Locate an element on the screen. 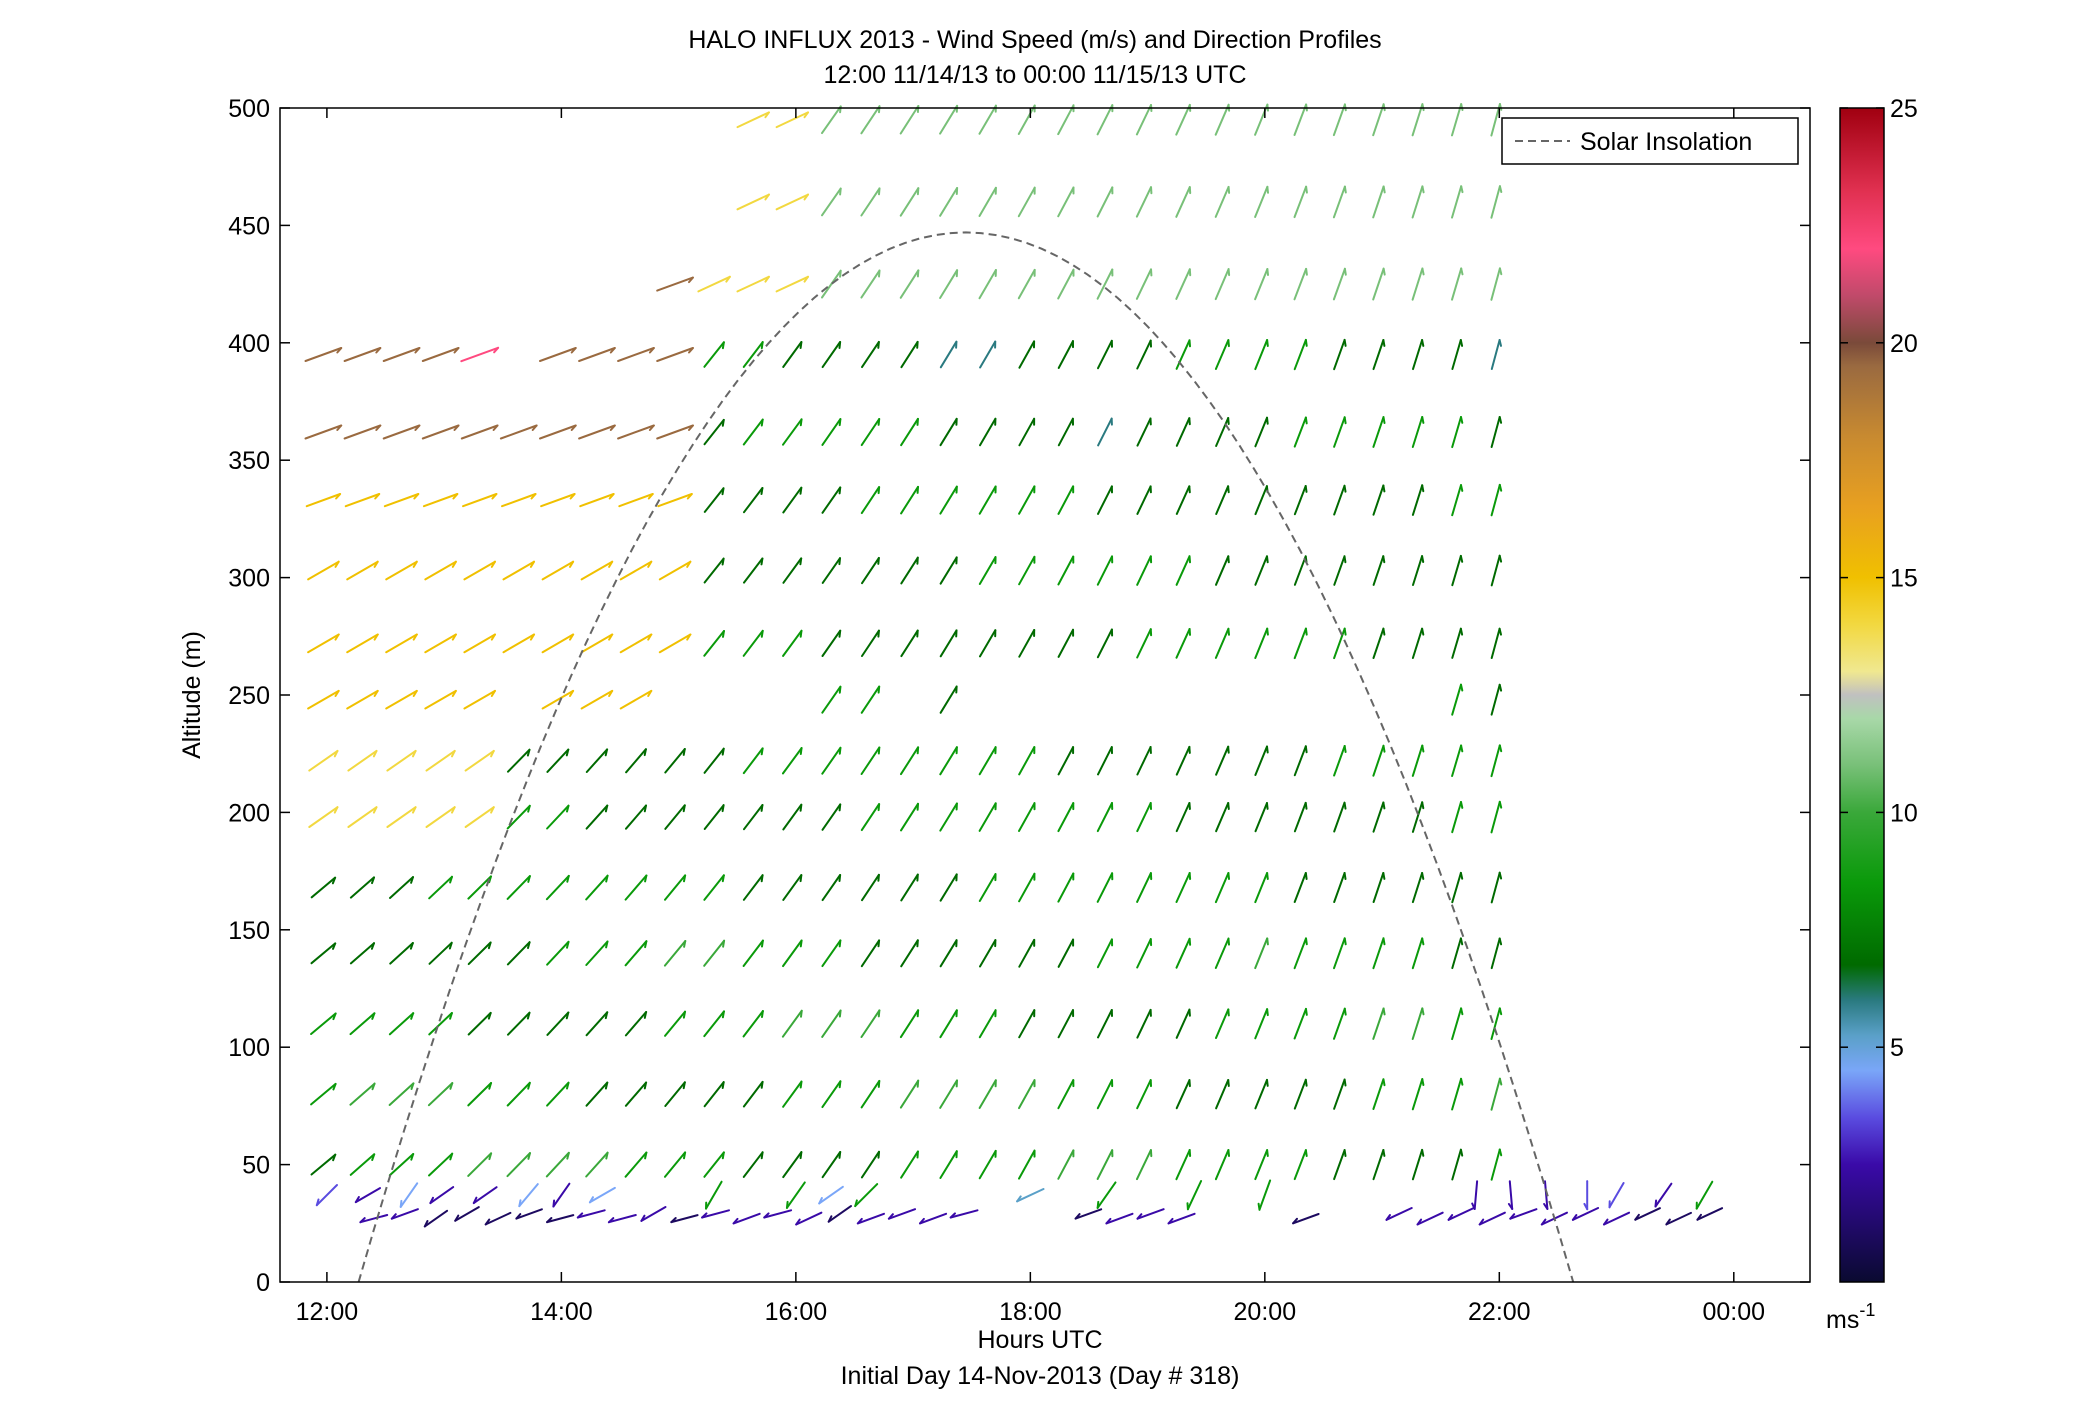 This screenshot has height=1425, width=2098. y-tick-label: 150 is located at coordinates (249, 931).